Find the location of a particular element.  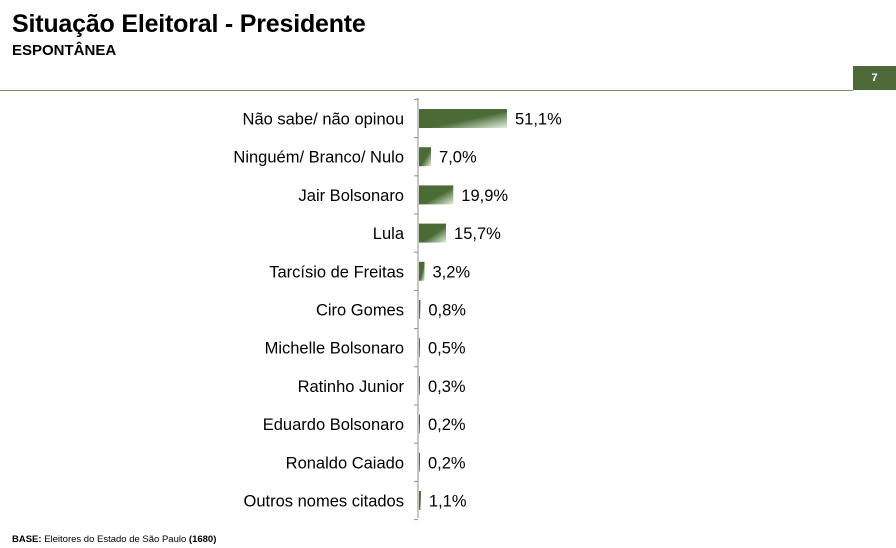

value-label: 15,7% is located at coordinates (477, 234).